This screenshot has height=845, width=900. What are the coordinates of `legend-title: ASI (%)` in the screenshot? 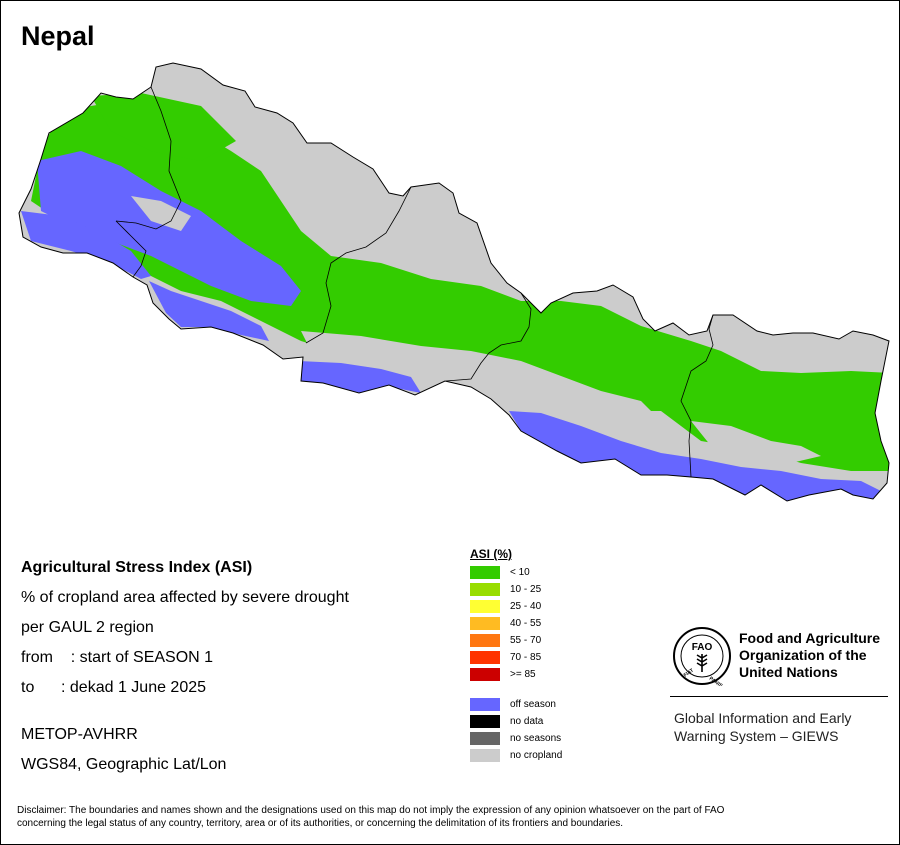 It's located at (491, 554).